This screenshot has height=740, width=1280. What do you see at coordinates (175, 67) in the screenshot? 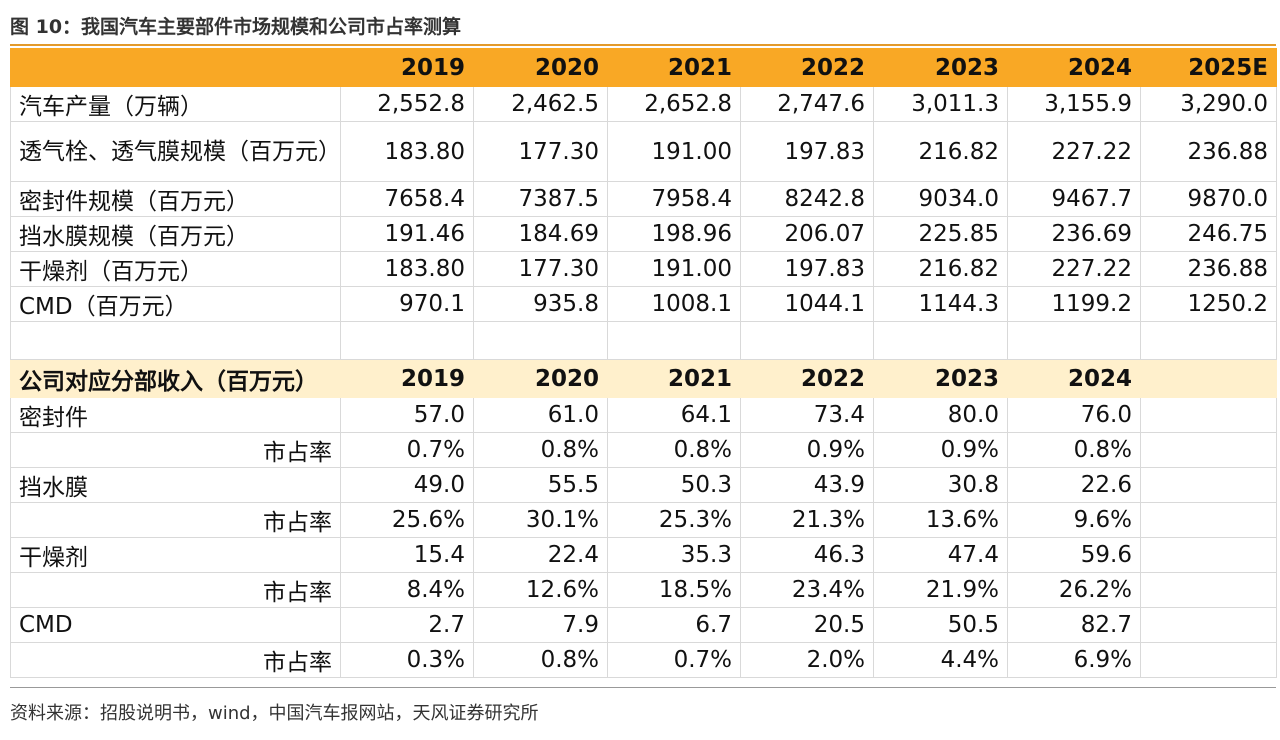
I see `header-corner` at bounding box center [175, 67].